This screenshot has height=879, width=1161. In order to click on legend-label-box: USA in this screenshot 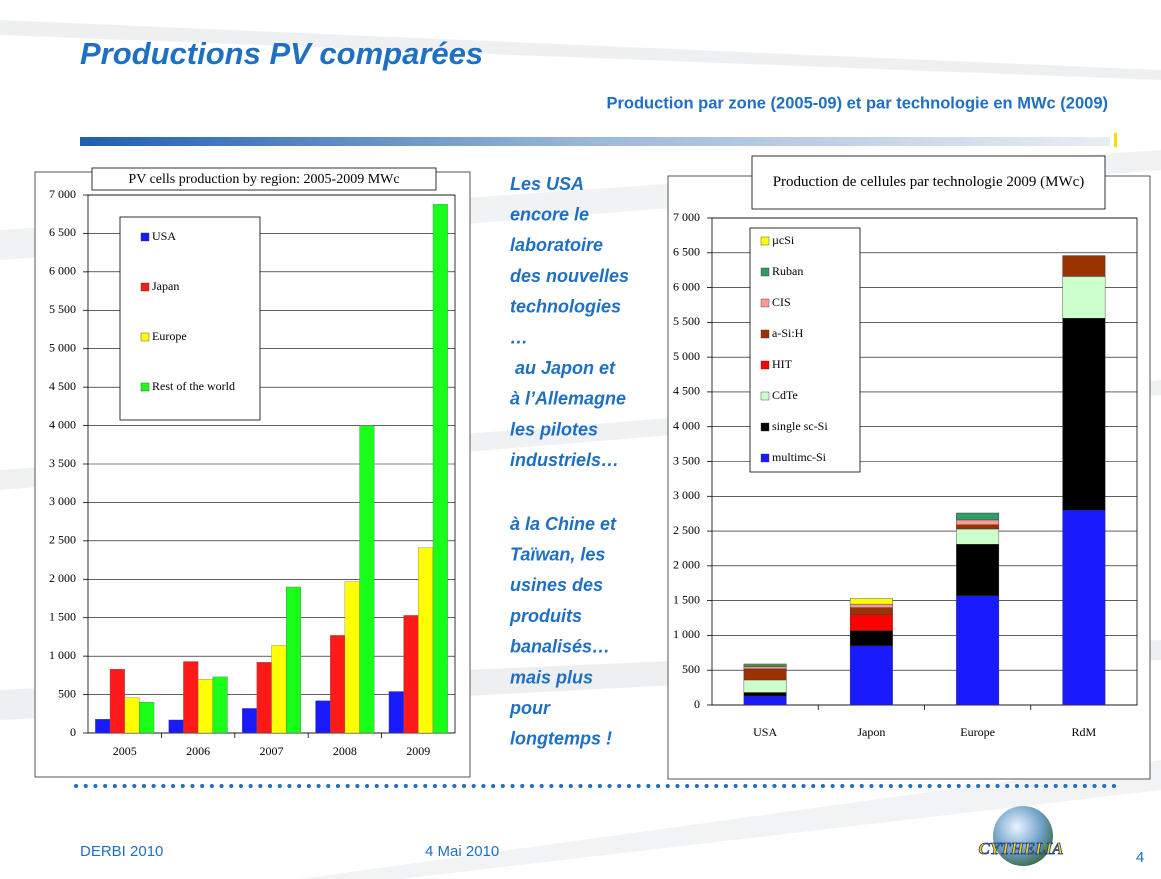, I will do `click(164, 236)`.